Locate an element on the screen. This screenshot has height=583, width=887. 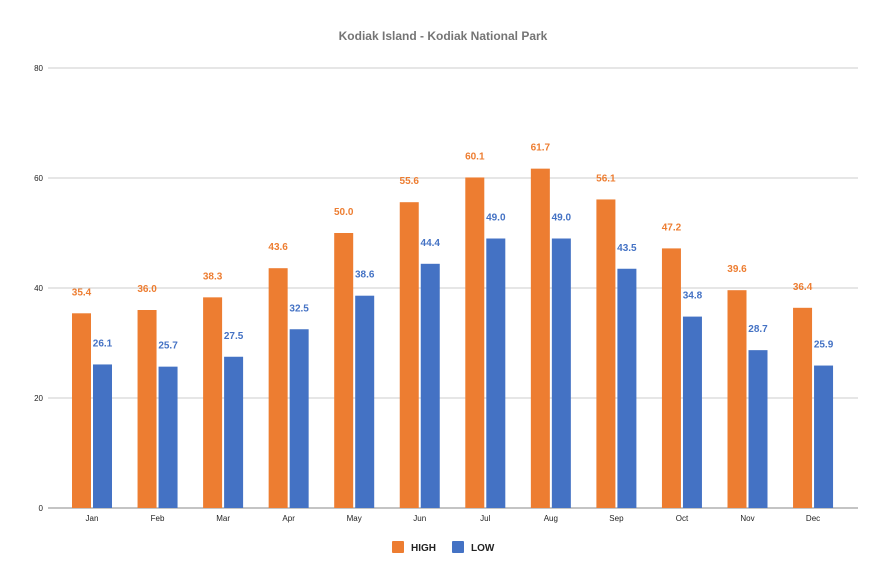
y-tick-label: 40 is located at coordinates (38, 288).